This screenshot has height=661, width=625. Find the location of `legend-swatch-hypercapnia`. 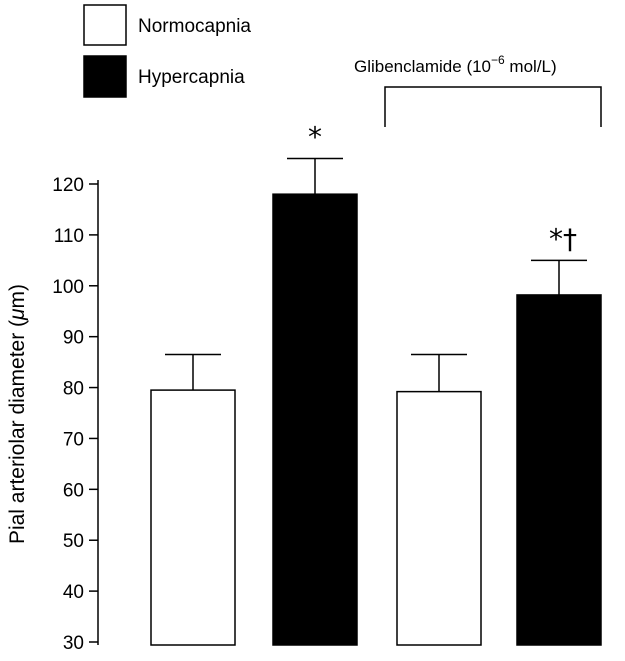

legend-swatch-hypercapnia is located at coordinates (105, 76).